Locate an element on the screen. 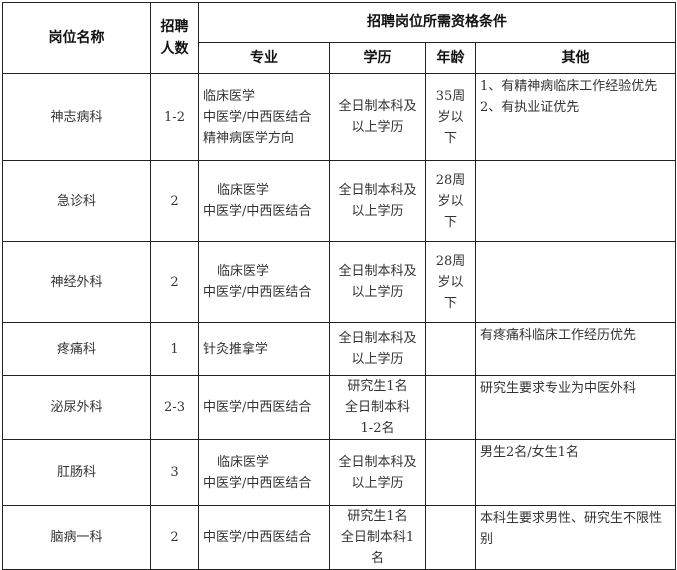 The image size is (677, 570). header-education: 学历 is located at coordinates (377, 58).